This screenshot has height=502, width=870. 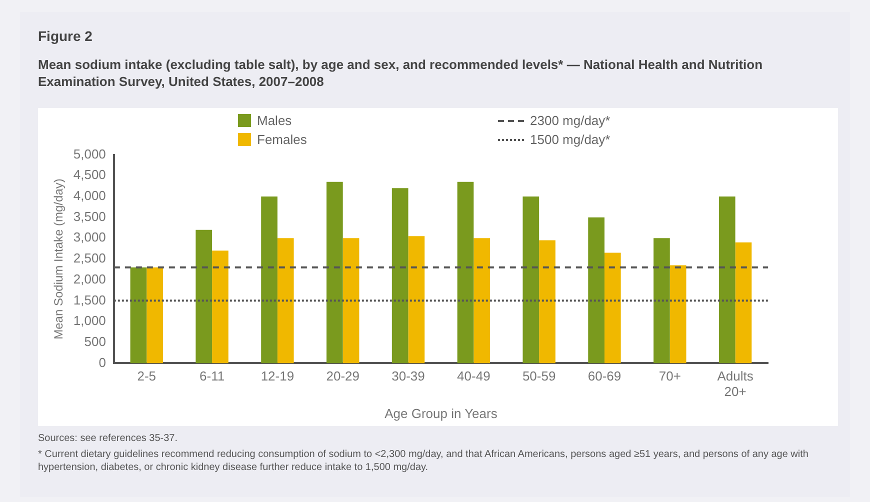 What do you see at coordinates (89, 278) in the screenshot?
I see `y-tick-label: 2,000` at bounding box center [89, 278].